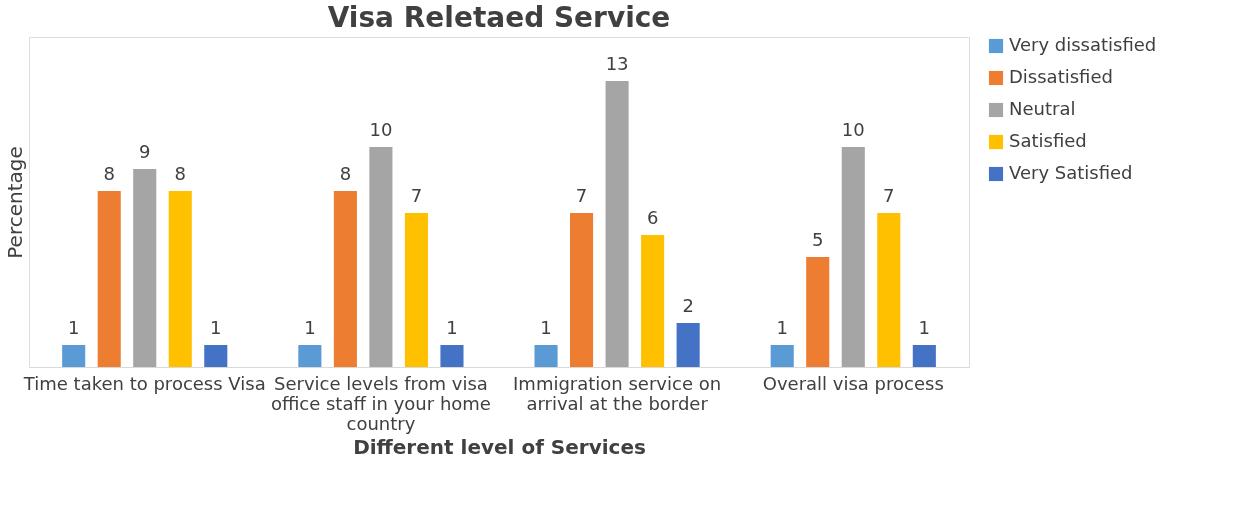  I want to click on legend-label: Neutral, so click(1042, 108).